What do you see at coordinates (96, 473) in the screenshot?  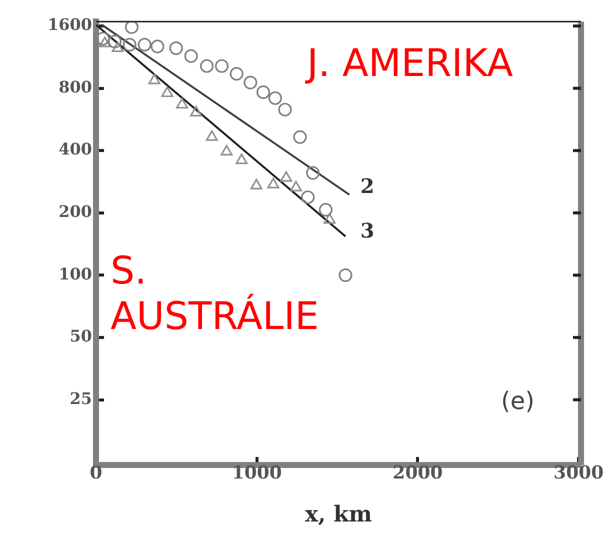 I see `x-tick-label: 0` at bounding box center [96, 473].